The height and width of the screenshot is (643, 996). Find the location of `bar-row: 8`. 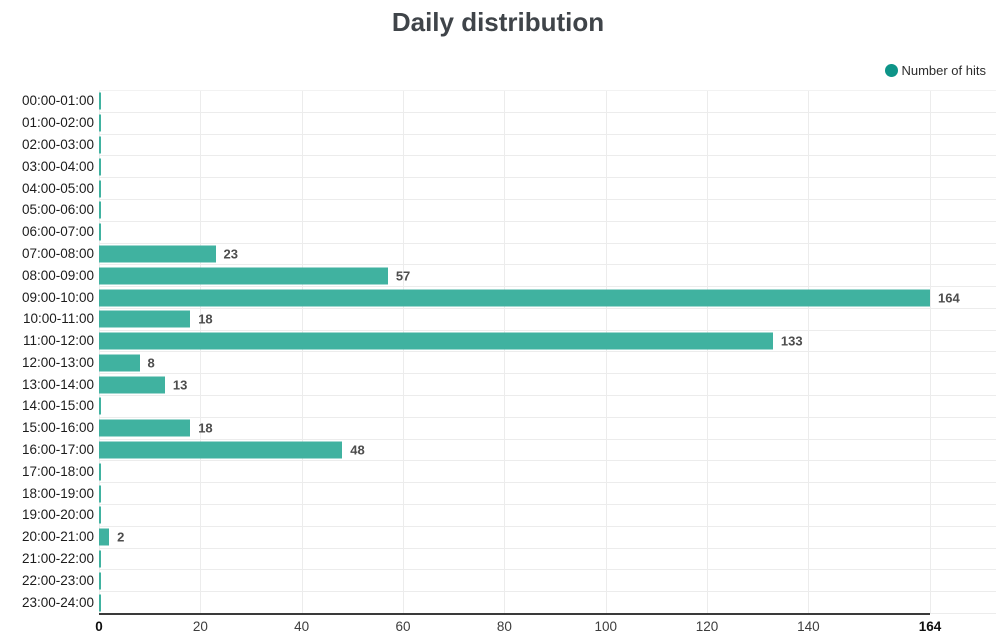

bar-row: 8 is located at coordinates (547, 363).